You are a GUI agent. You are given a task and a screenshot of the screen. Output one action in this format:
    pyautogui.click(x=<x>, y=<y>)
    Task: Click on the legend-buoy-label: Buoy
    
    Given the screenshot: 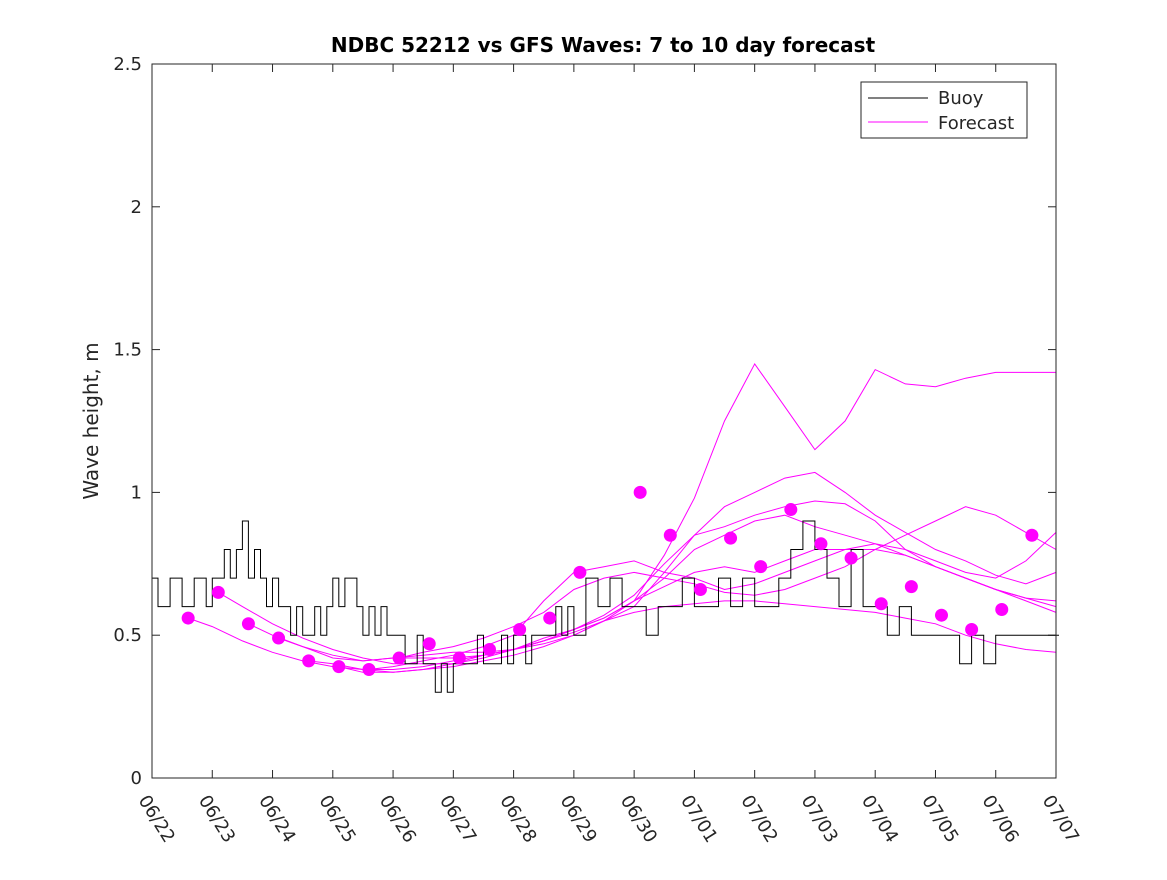 What is the action you would take?
    pyautogui.click(x=961, y=98)
    